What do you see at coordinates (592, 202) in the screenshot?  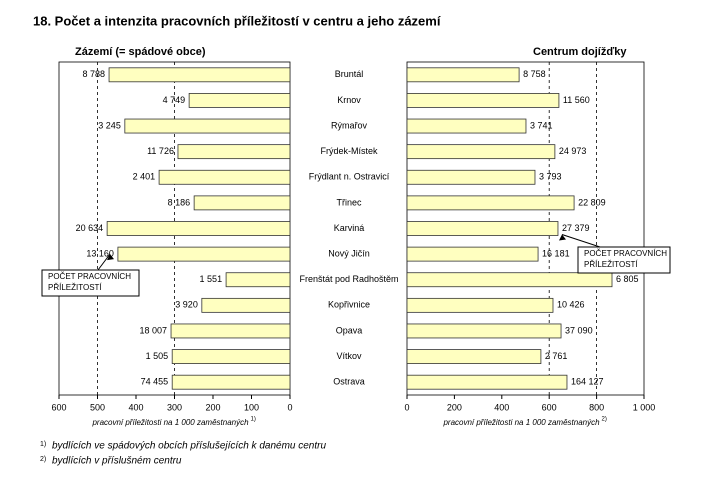 I see `job-count-label: 22 809` at bounding box center [592, 202].